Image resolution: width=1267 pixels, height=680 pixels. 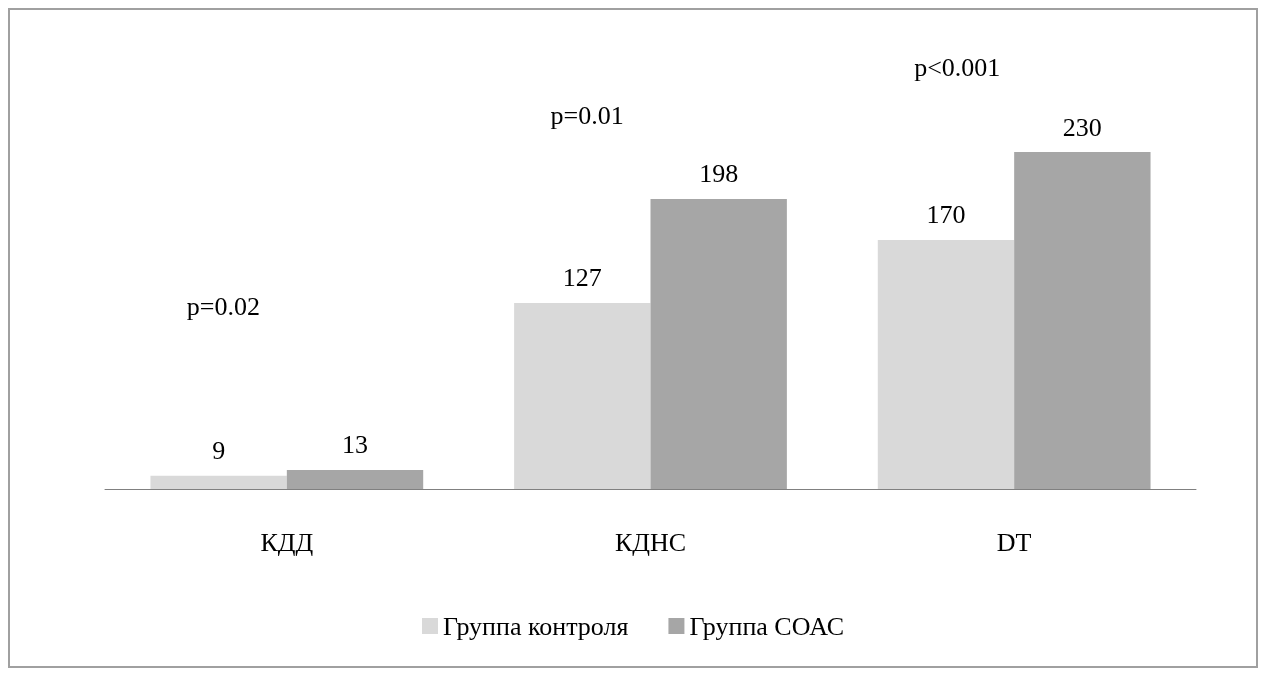 What do you see at coordinates (946, 215) in the screenshot?
I see `data-label: 170` at bounding box center [946, 215].